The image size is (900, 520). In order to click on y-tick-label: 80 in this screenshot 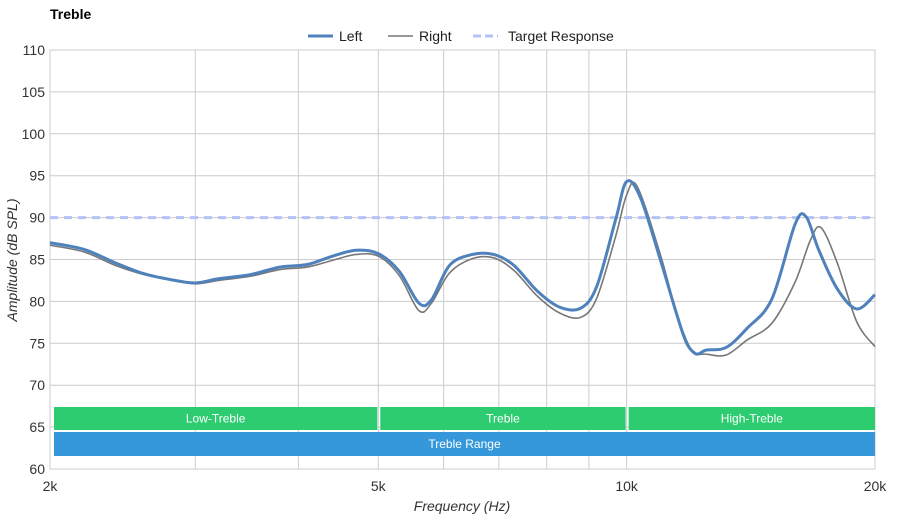, I will do `click(37, 301)`.